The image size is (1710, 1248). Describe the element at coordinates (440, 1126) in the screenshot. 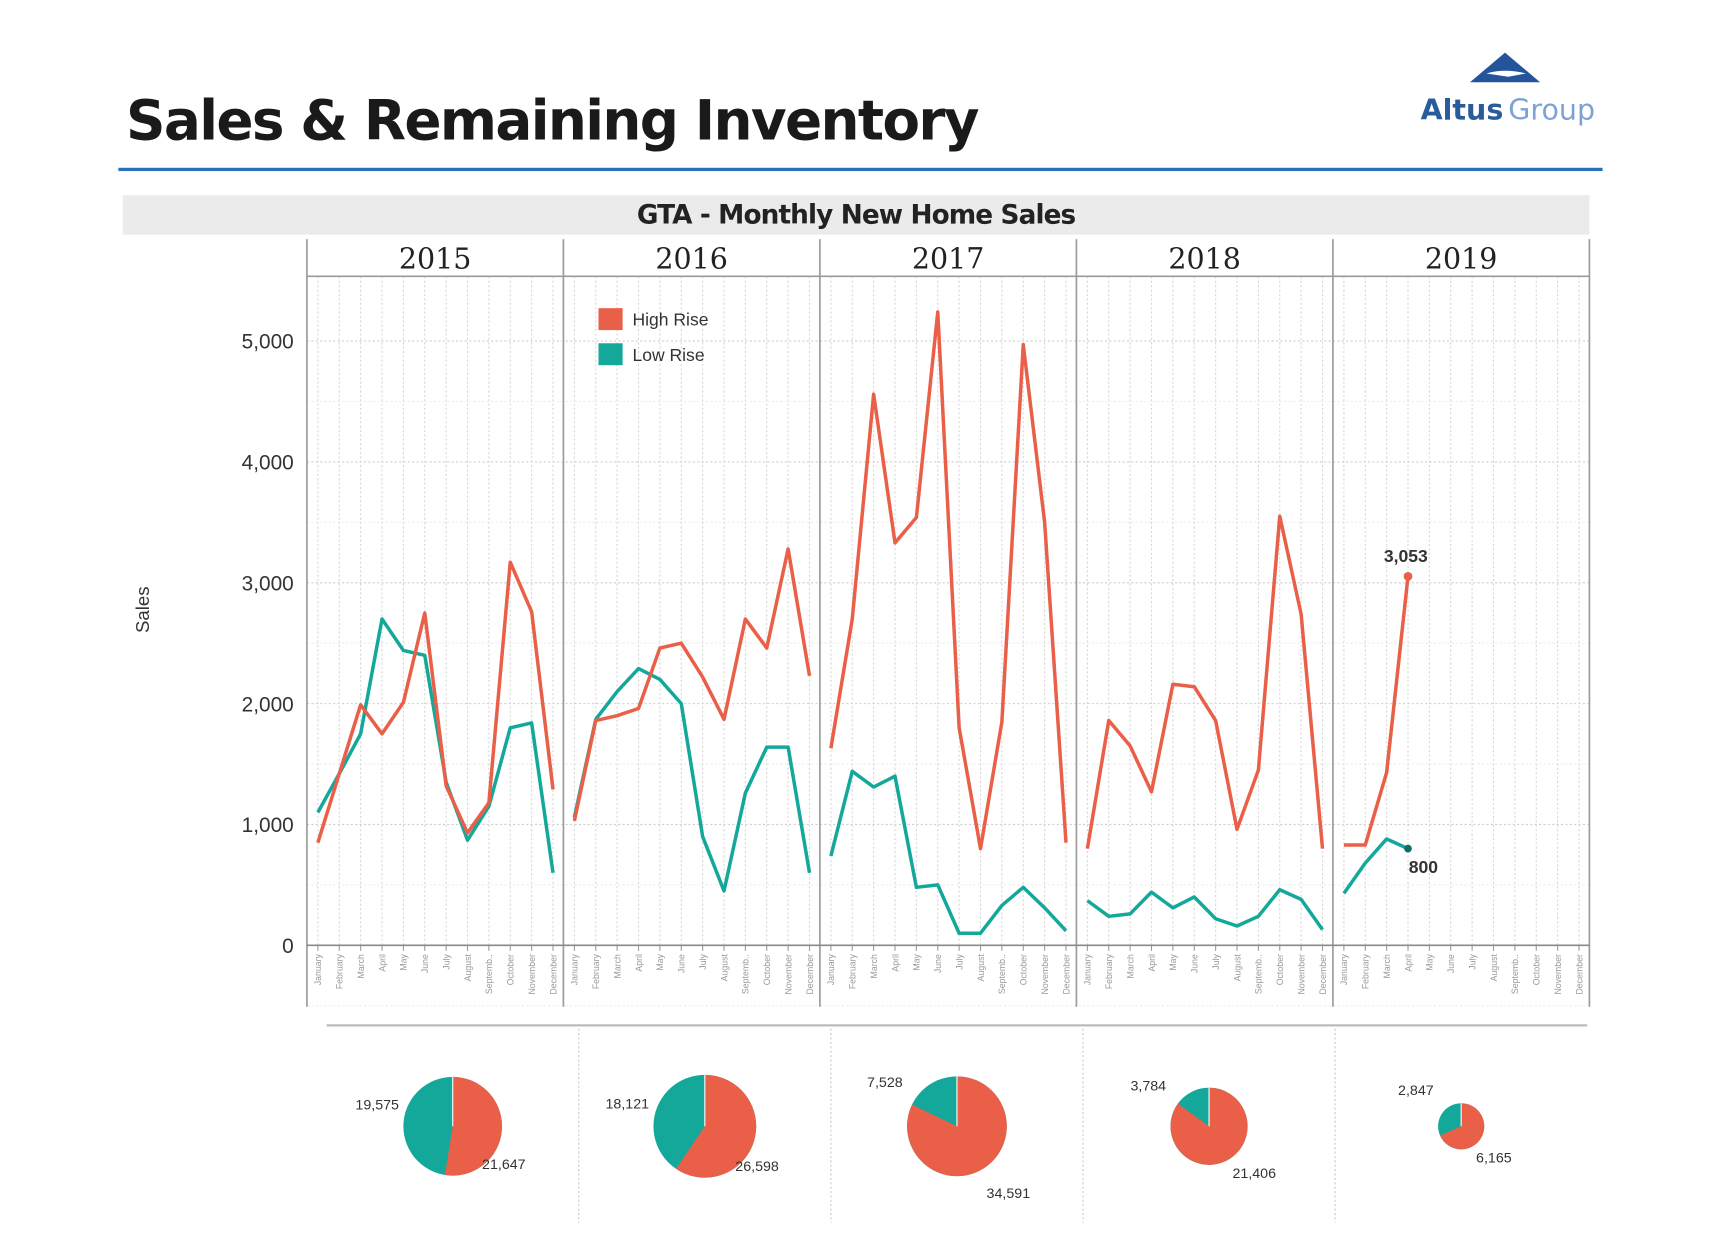

I see `pie-2015: 19,575 21,647` at that location.